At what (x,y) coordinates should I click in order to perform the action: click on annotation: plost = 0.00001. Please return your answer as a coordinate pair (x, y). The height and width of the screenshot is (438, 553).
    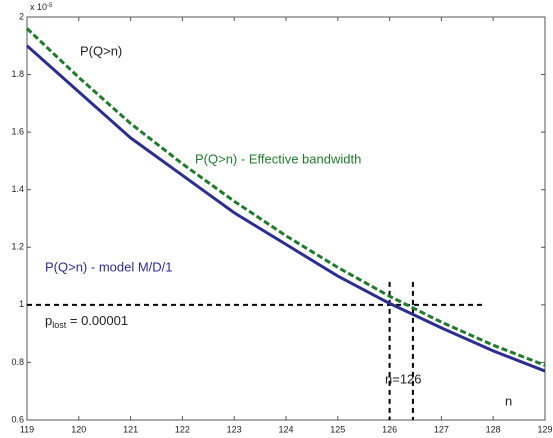
    Looking at the image, I should click on (86, 321).